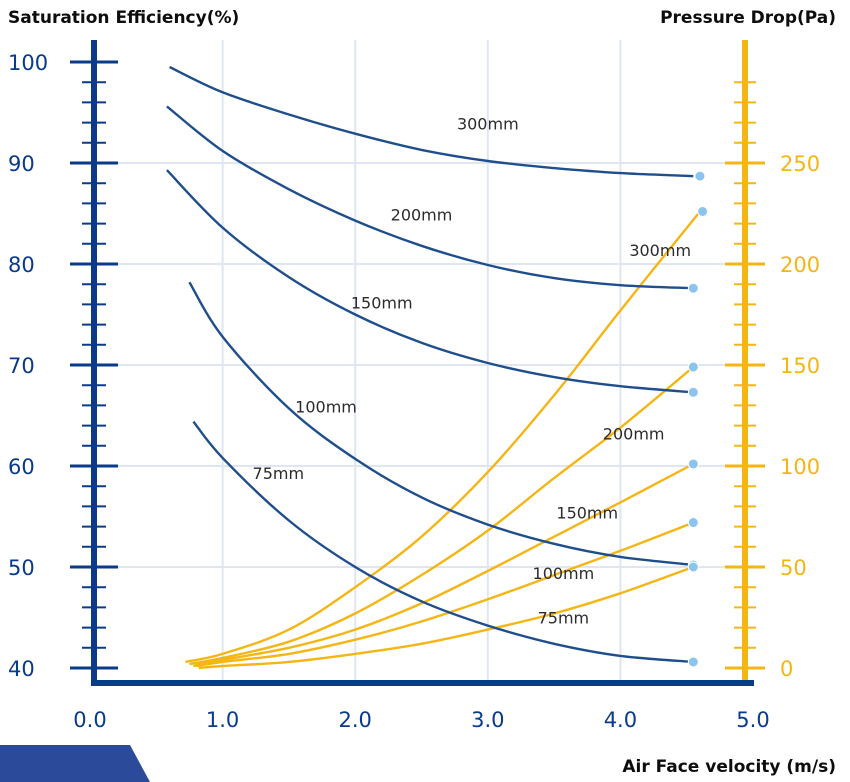 Image resolution: width=850 pixels, height=782 pixels. Describe the element at coordinates (698, 419) in the screenshot. I see `markers` at that location.